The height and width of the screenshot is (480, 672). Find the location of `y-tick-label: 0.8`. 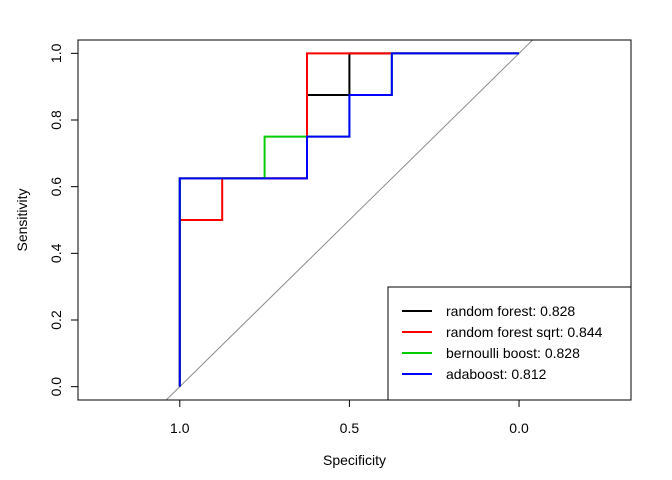

y-tick-label: 0.8 is located at coordinates (56, 120).